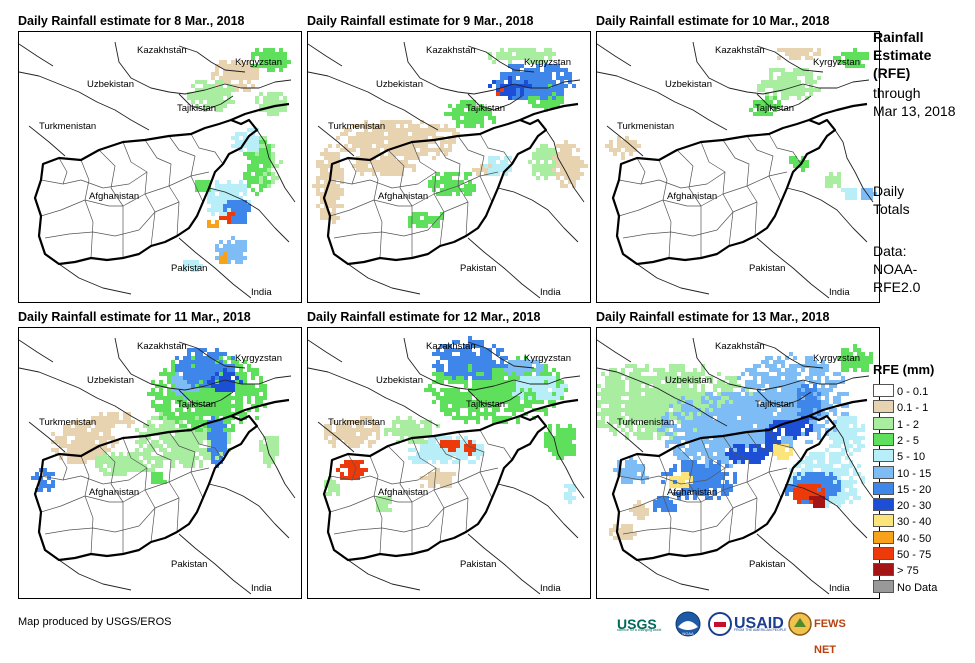 Image resolution: width=975 pixels, height=663 pixels. Describe the element at coordinates (478, 565) in the screenshot. I see `country-label-pakistan: Pakistan` at that location.